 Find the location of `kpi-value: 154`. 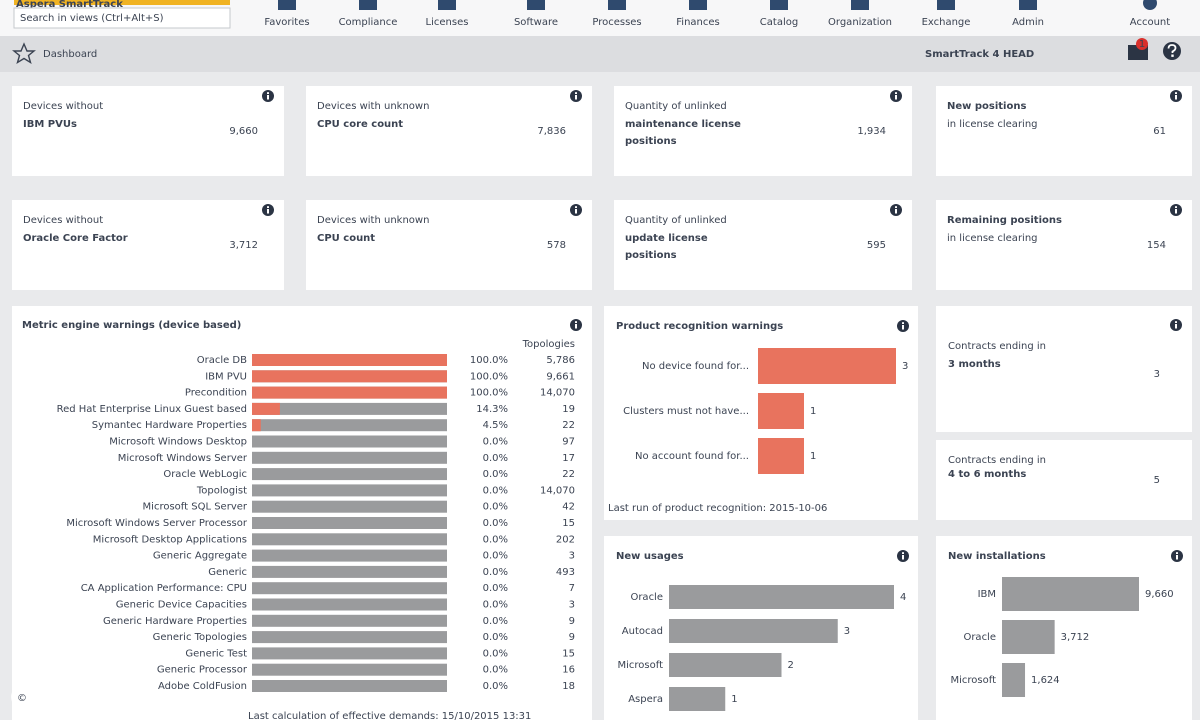

kpi-value: 154 is located at coordinates (1156, 245).